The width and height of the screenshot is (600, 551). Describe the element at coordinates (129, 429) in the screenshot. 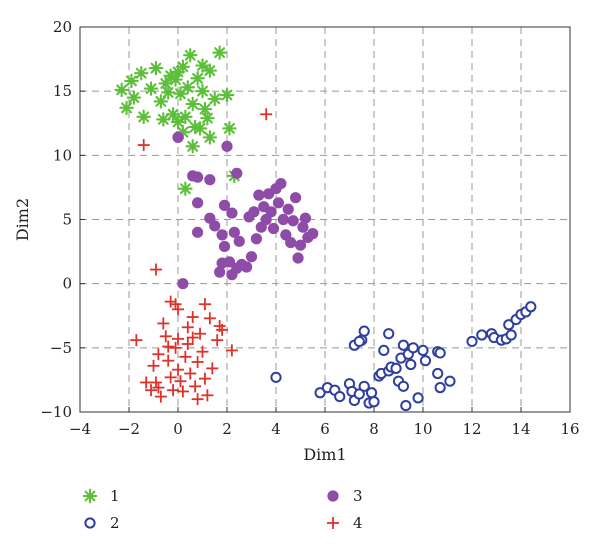

I see `x-tick-label: −2` at that location.